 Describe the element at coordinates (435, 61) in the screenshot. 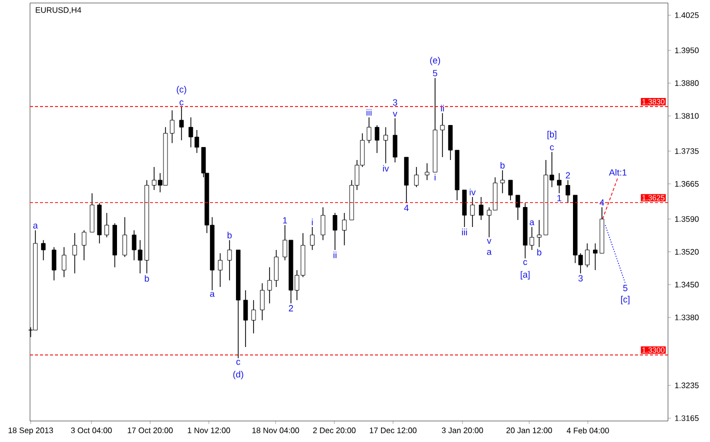

I see `annotation: (e)` at that location.